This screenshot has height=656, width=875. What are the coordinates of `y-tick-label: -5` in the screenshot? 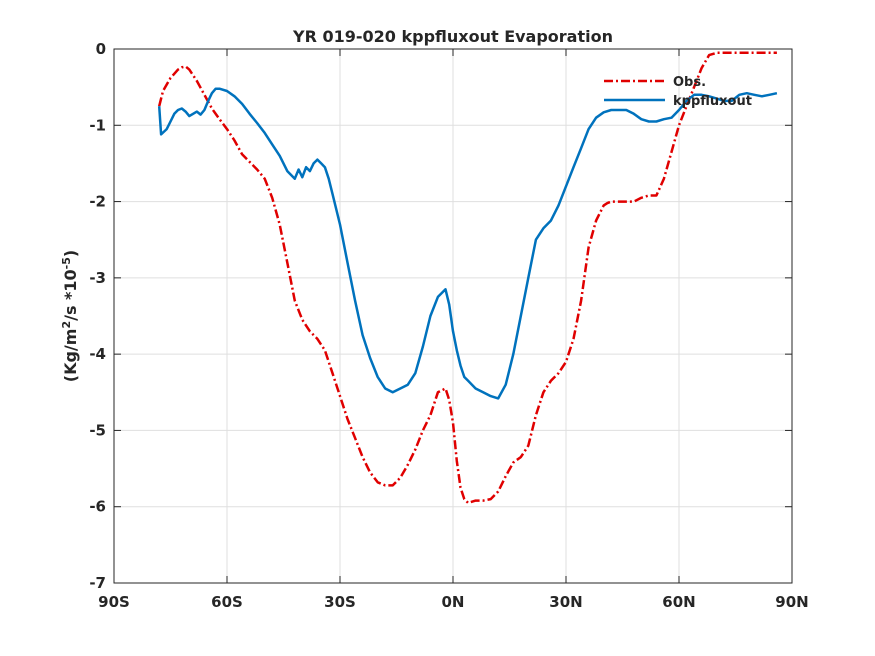 It's located at (97, 430).